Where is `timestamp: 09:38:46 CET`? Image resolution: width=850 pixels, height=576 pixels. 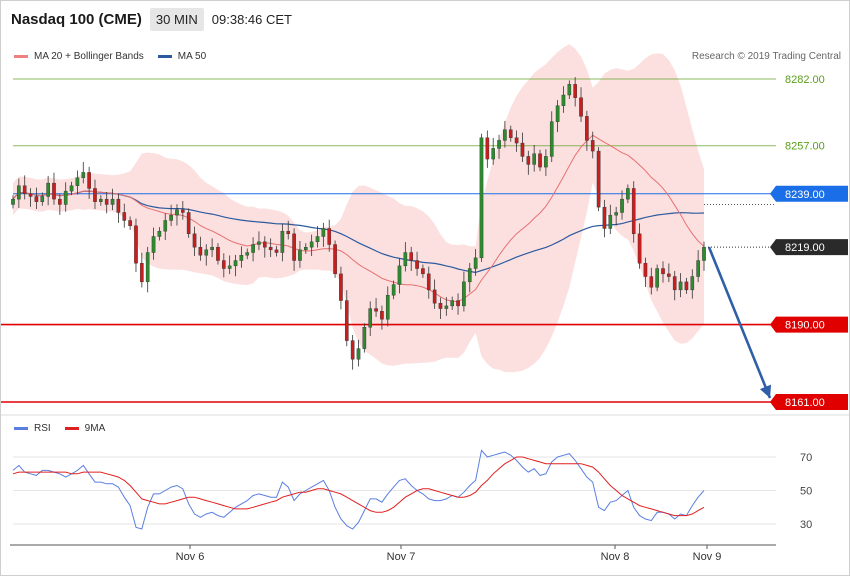
timestamp: 09:38:46 CET is located at coordinates (251, 19).